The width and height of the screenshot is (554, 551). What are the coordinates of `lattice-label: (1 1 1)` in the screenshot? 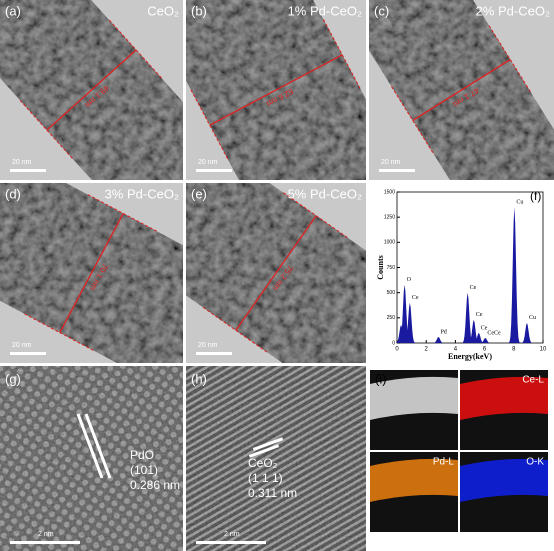 It's located at (265, 478).